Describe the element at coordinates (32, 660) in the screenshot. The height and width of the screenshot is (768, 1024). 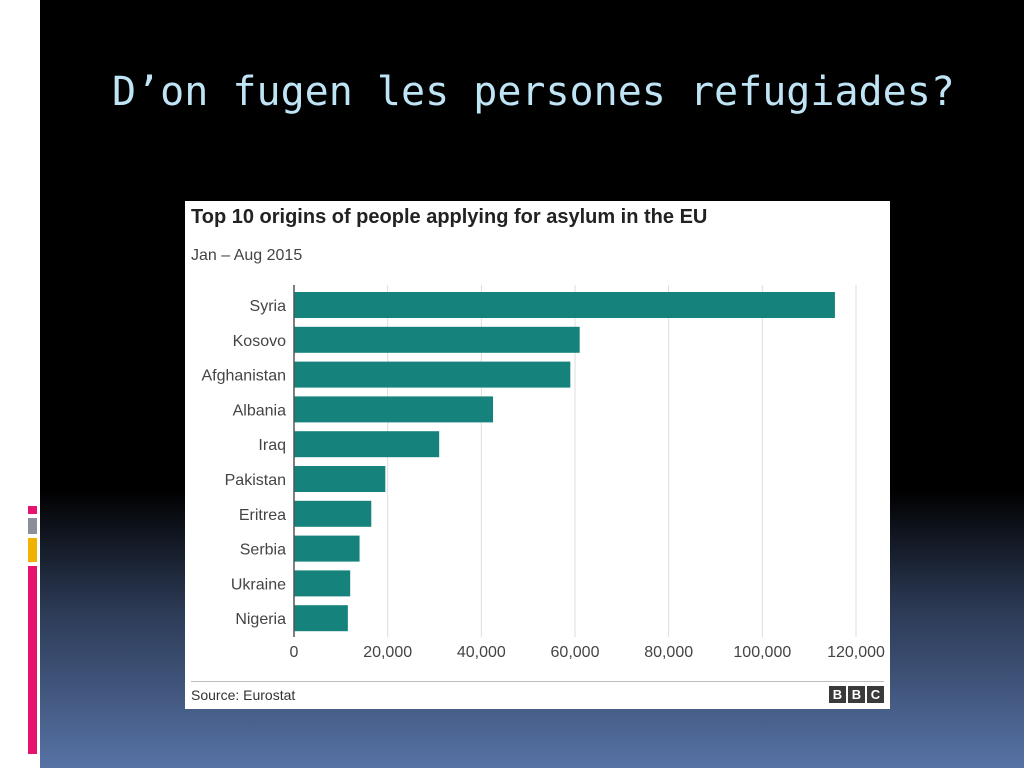
I see `decoration-pink-strip` at that location.